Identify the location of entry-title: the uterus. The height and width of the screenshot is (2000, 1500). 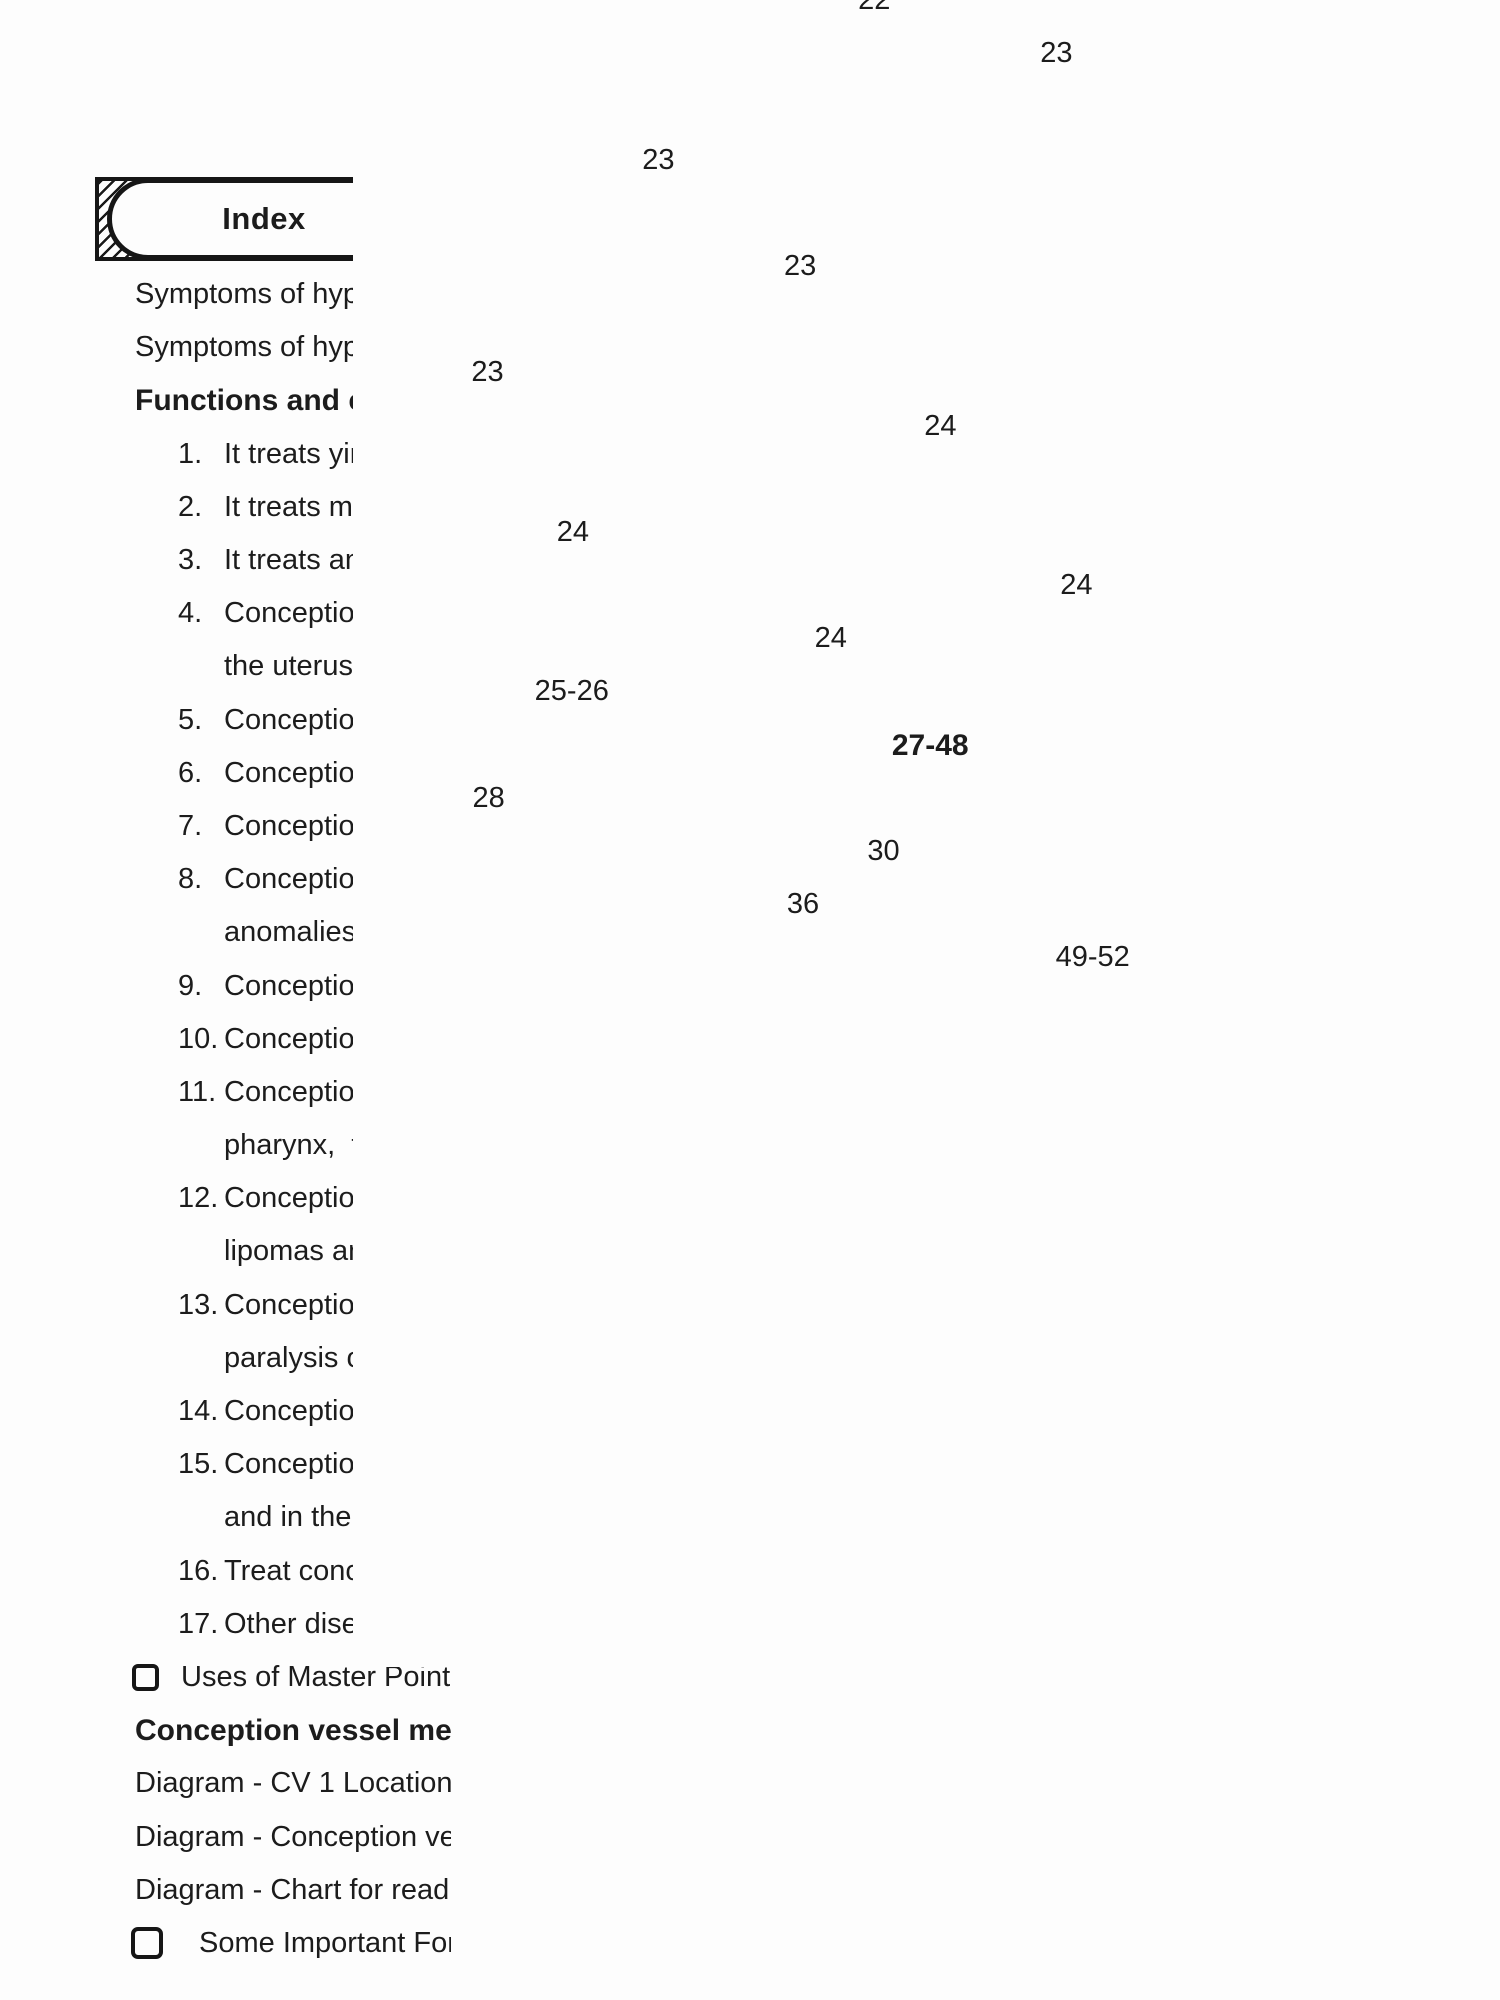
(288, 666).